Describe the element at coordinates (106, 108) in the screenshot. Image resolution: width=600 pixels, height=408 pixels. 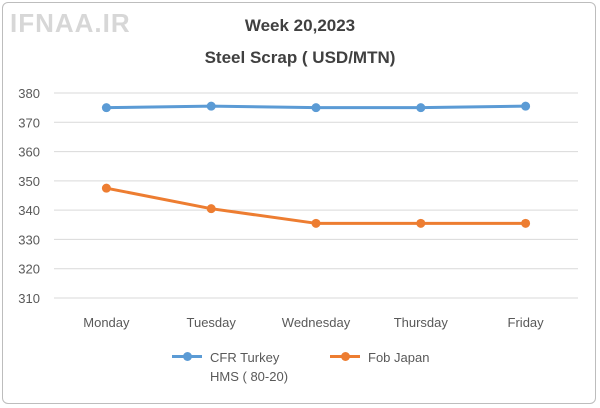
I see `data-point-cfr-turkey-monday` at that location.